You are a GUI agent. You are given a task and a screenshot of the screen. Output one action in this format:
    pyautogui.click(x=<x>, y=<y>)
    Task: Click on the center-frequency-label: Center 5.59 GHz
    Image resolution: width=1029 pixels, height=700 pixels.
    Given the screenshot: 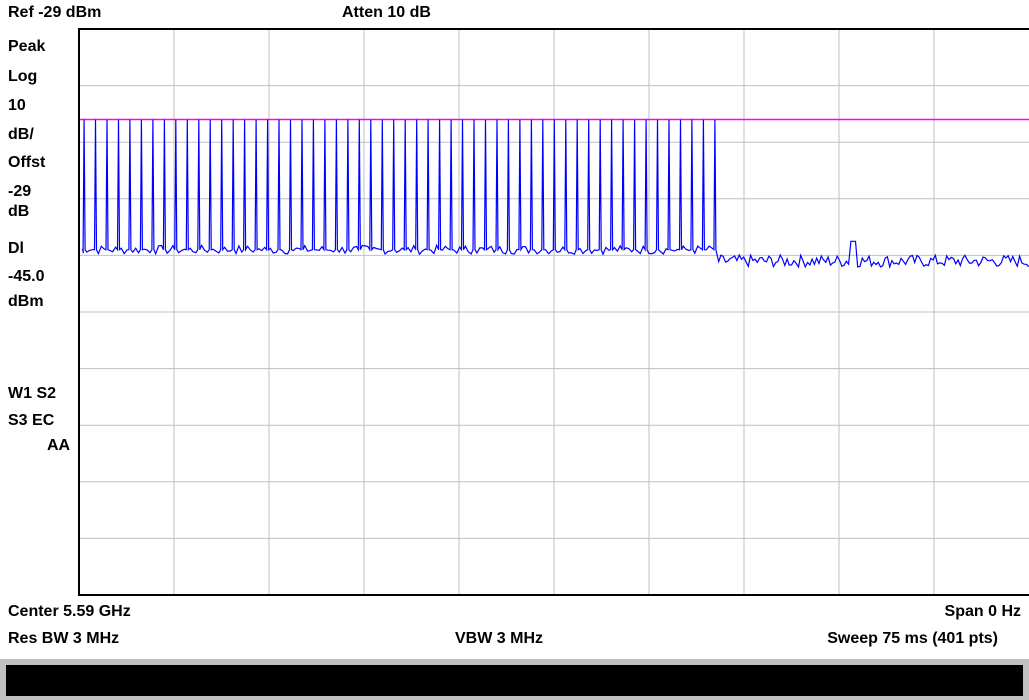 What is the action you would take?
    pyautogui.click(x=69, y=611)
    